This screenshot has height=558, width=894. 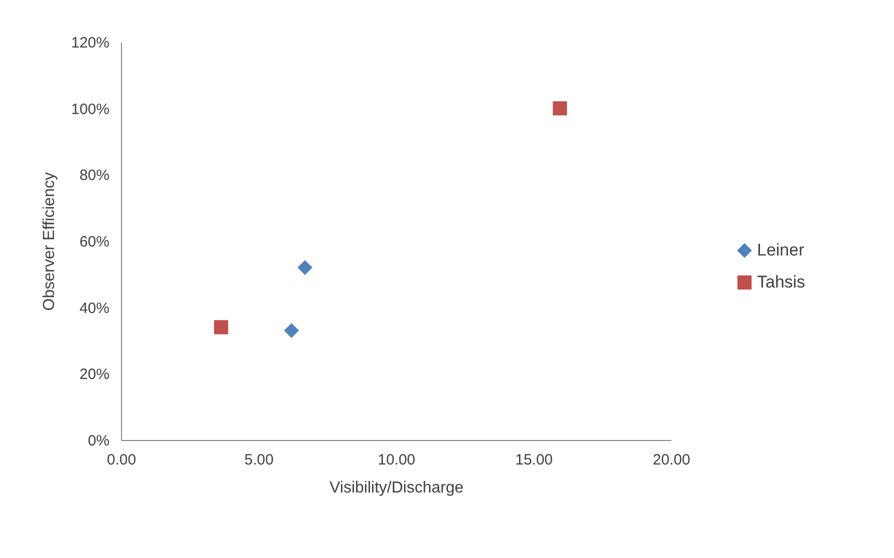 What do you see at coordinates (90, 109) in the screenshot?
I see `y-tick-label: 100%` at bounding box center [90, 109].